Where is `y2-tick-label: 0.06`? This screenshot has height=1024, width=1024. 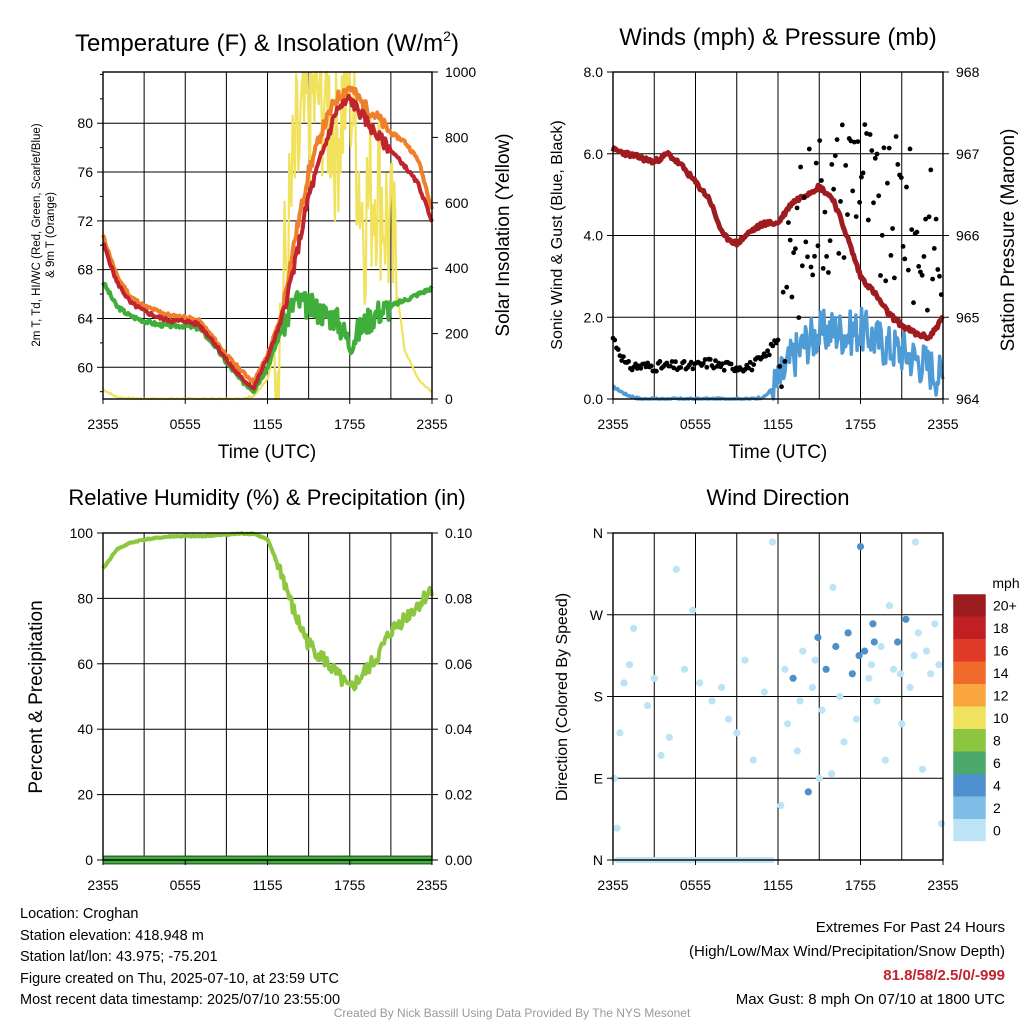
y2-tick-label: 0.06 is located at coordinates (458, 664).